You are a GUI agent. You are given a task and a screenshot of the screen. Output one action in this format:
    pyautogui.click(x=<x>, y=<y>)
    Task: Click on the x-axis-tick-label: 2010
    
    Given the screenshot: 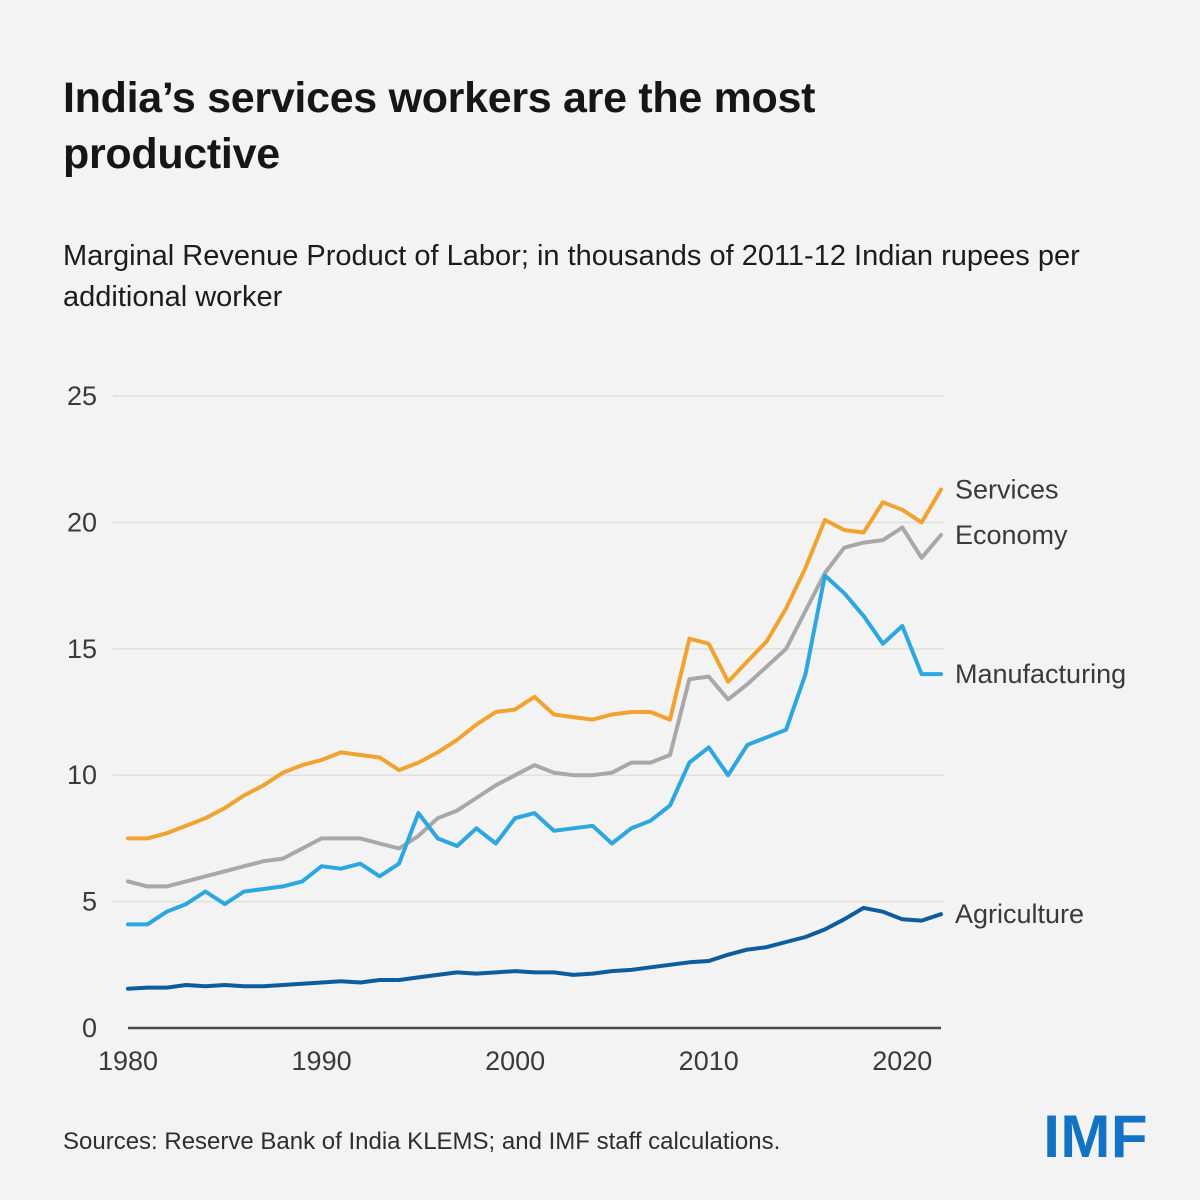 What is the action you would take?
    pyautogui.click(x=709, y=1061)
    